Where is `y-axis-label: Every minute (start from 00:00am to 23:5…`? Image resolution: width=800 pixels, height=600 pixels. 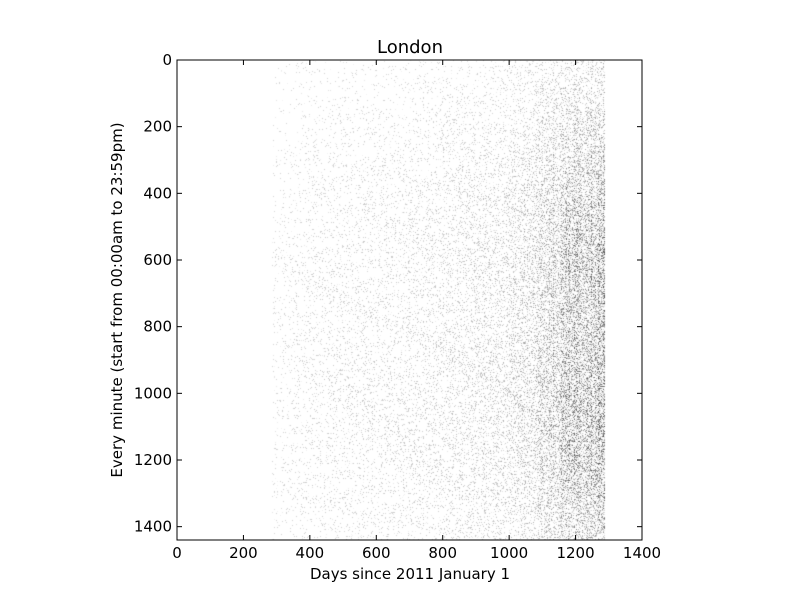
y-axis-label: Every minute (start from 00:00am to 23:5… is located at coordinates (117, 299).